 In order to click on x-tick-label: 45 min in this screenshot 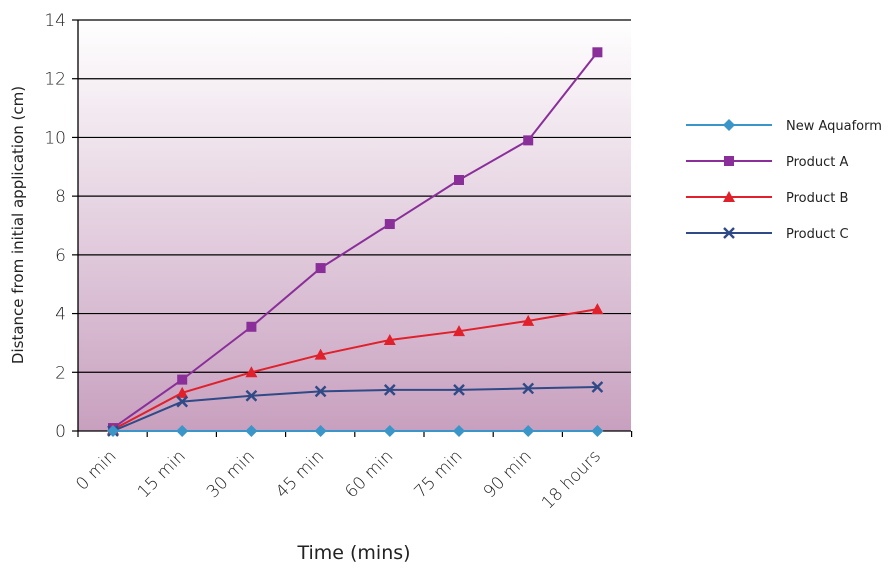, I will do `click(300, 474)`.